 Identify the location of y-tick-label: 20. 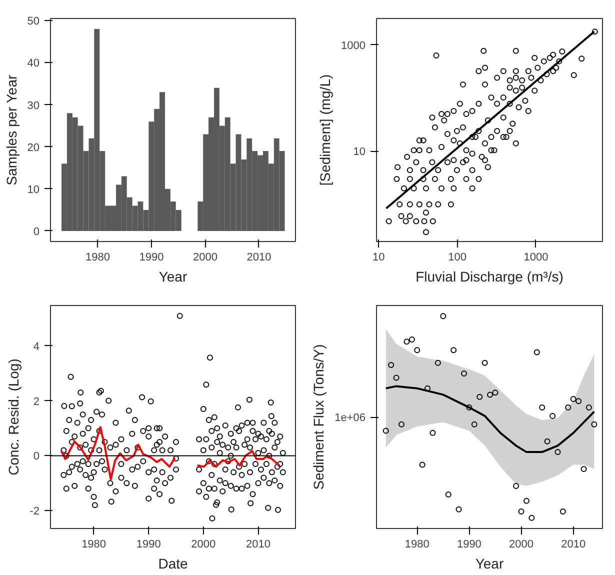
(33, 148).